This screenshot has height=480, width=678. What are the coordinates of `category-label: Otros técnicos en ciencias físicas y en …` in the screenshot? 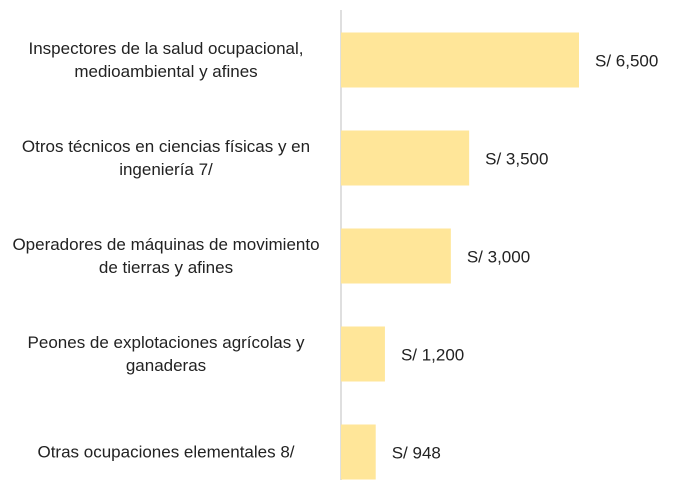 It's located at (166, 158).